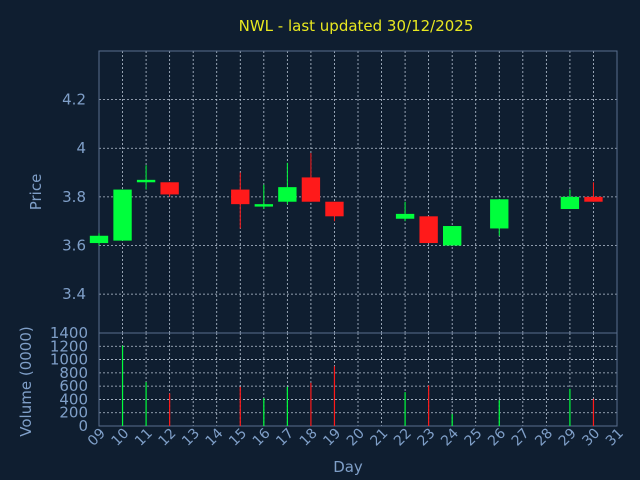  Describe the element at coordinates (74, 100) in the screenshot. I see `price-tick-label: 4.2` at that location.